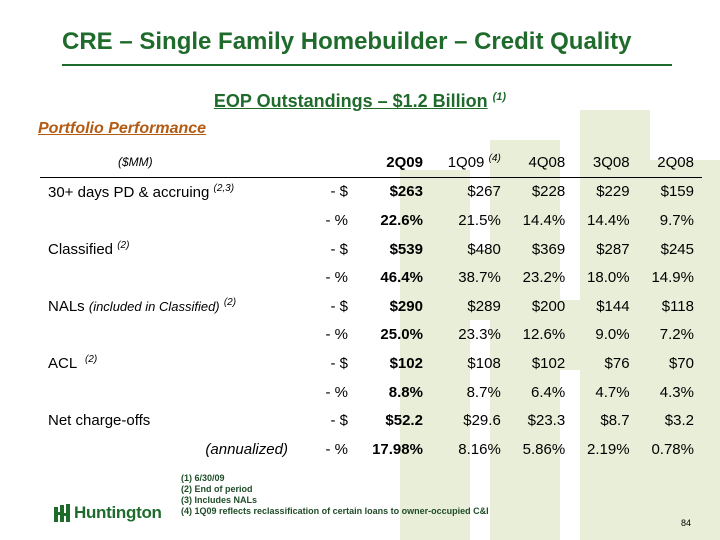  What do you see at coordinates (613, 192) in the screenshot?
I see `cell-3q08: $229` at bounding box center [613, 192].